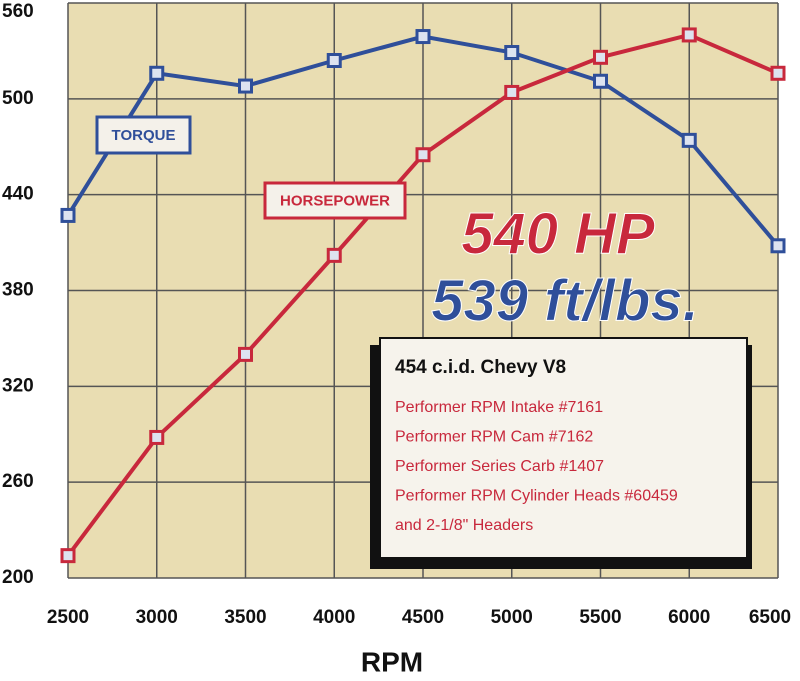 The width and height of the screenshot is (800, 681). I want to click on info-box-line: Performer RPM Cam #7162, so click(494, 437).